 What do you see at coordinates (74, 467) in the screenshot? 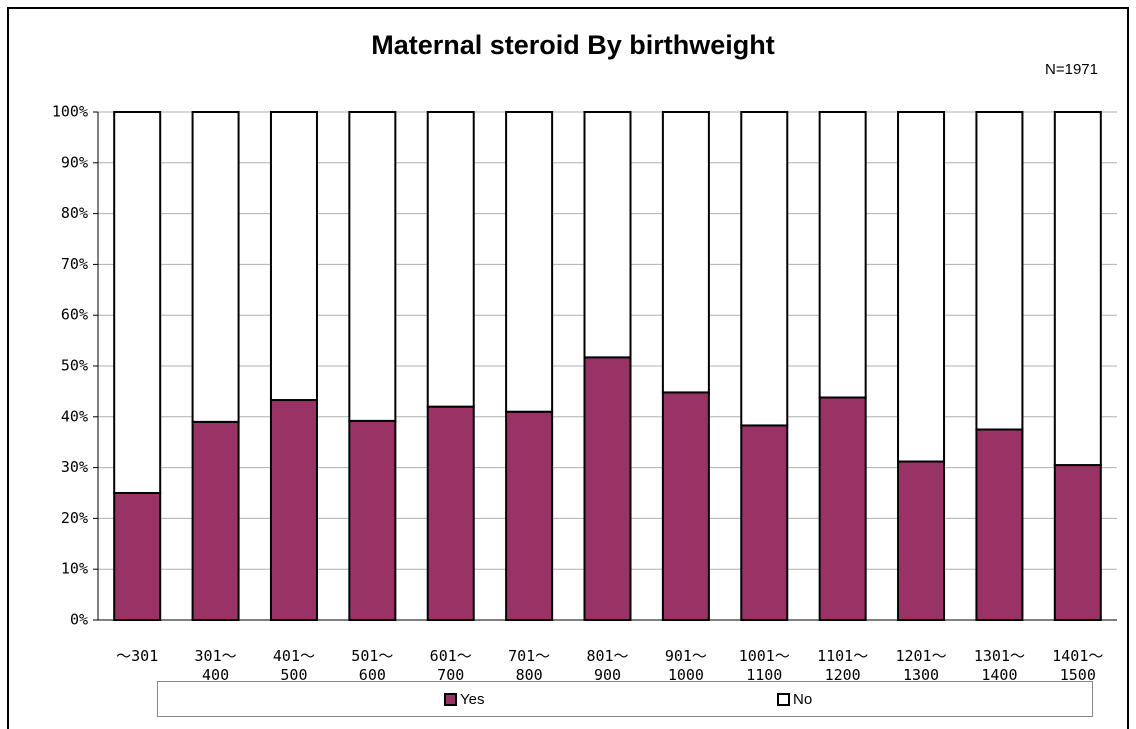
I see `y-tick-label: 30%` at bounding box center [74, 467].